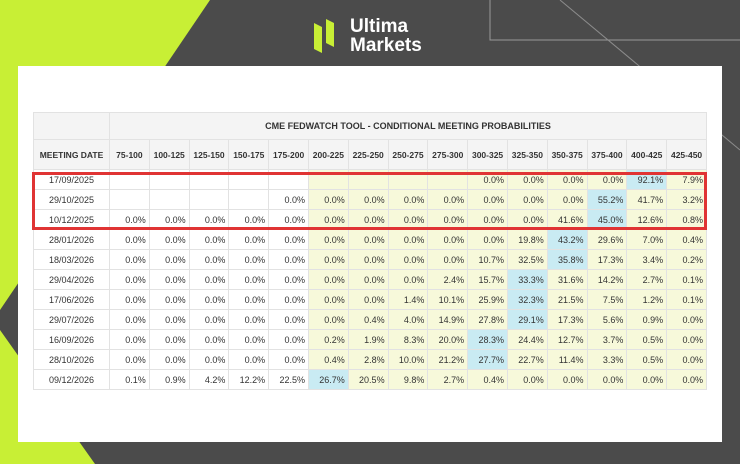 Image resolution: width=740 pixels, height=464 pixels. I want to click on meeting-date-cell: 18/03/2026, so click(71, 259).